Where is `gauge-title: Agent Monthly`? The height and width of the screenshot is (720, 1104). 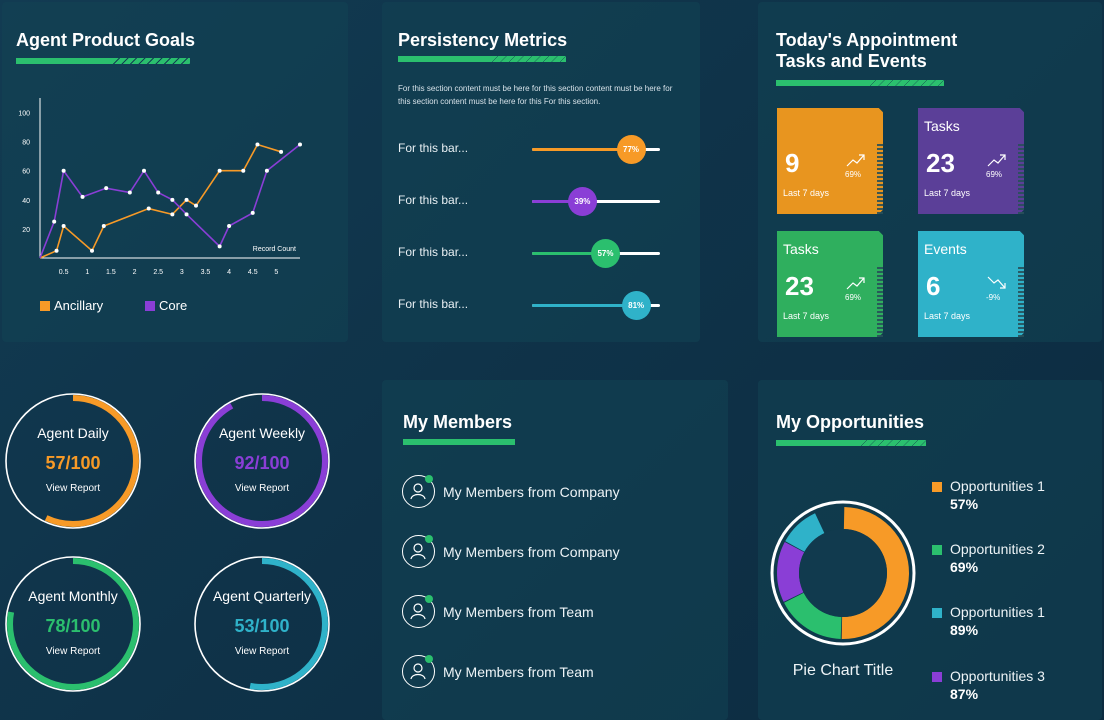 gauge-title: Agent Monthly is located at coordinates (73, 596).